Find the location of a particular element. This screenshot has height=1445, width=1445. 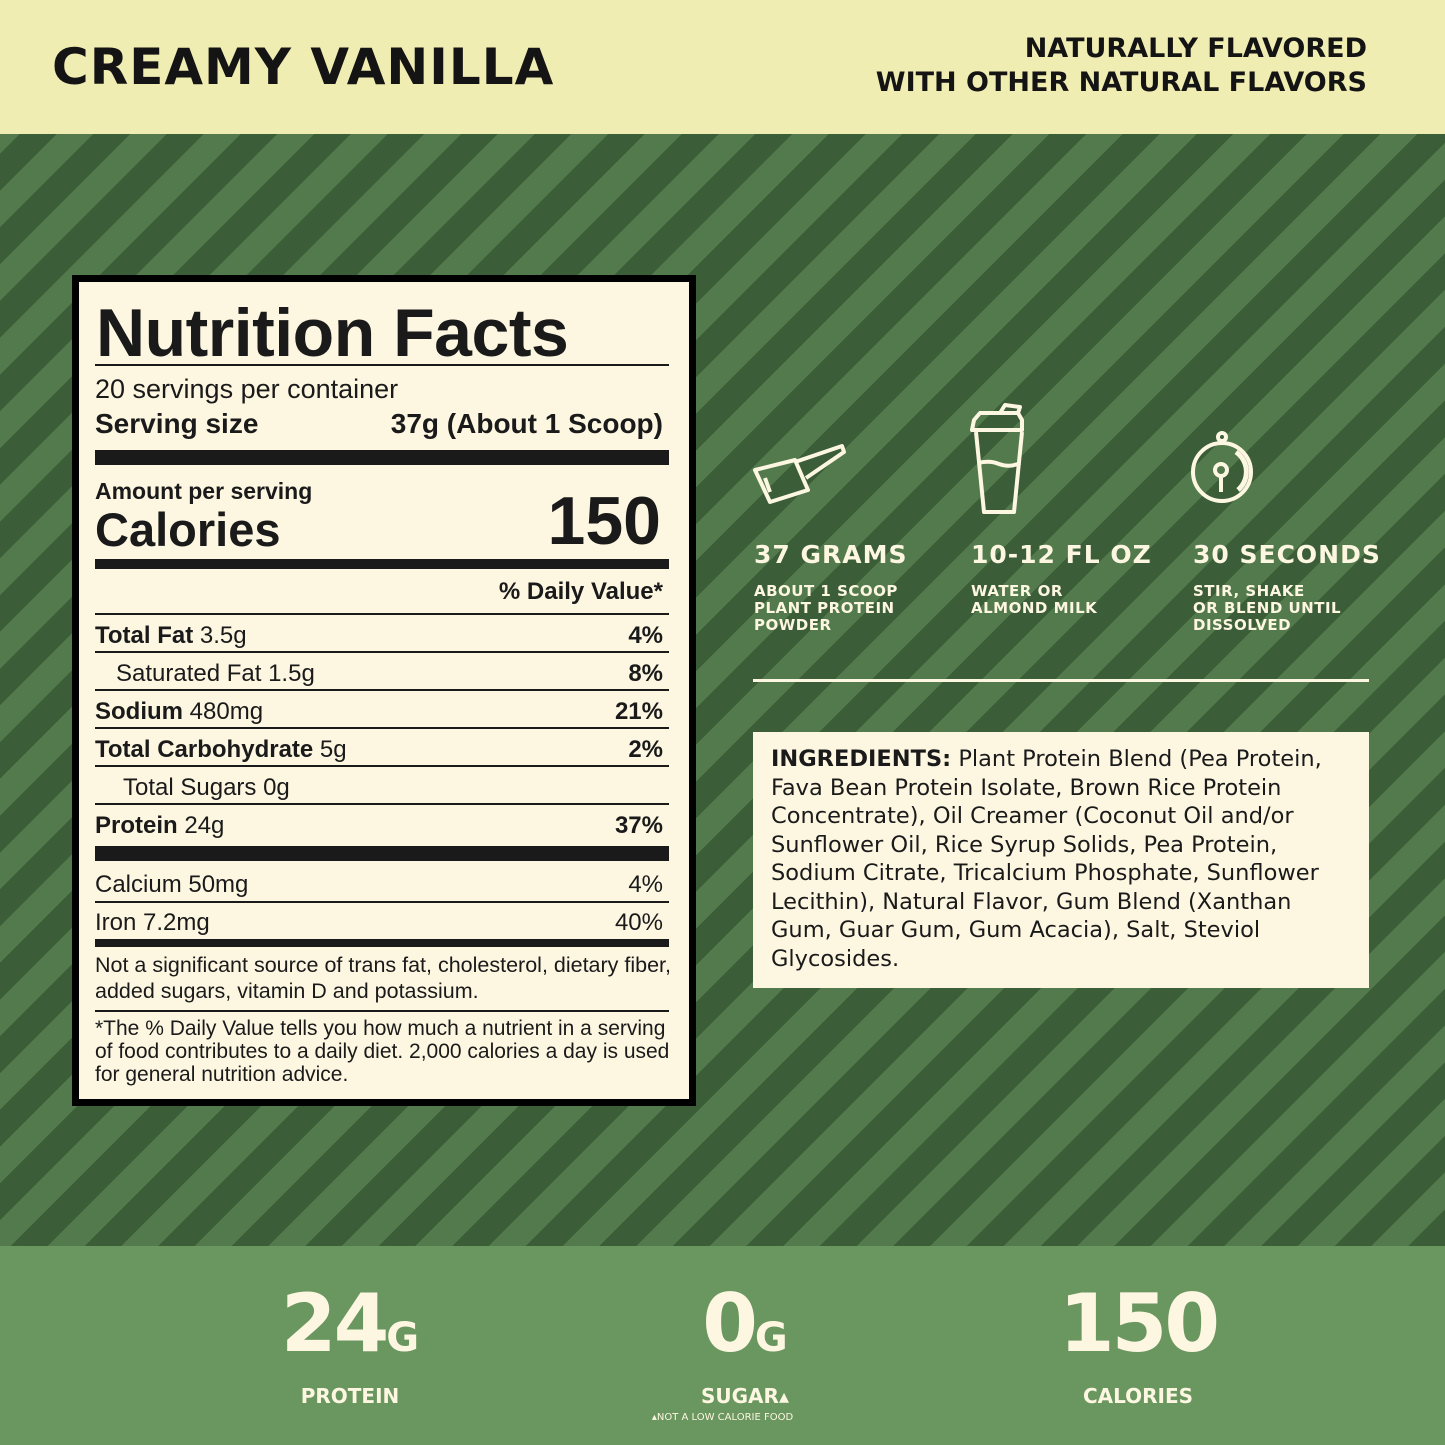

nutrient-row: Total Carbohydrate 5g is located at coordinates (221, 749).